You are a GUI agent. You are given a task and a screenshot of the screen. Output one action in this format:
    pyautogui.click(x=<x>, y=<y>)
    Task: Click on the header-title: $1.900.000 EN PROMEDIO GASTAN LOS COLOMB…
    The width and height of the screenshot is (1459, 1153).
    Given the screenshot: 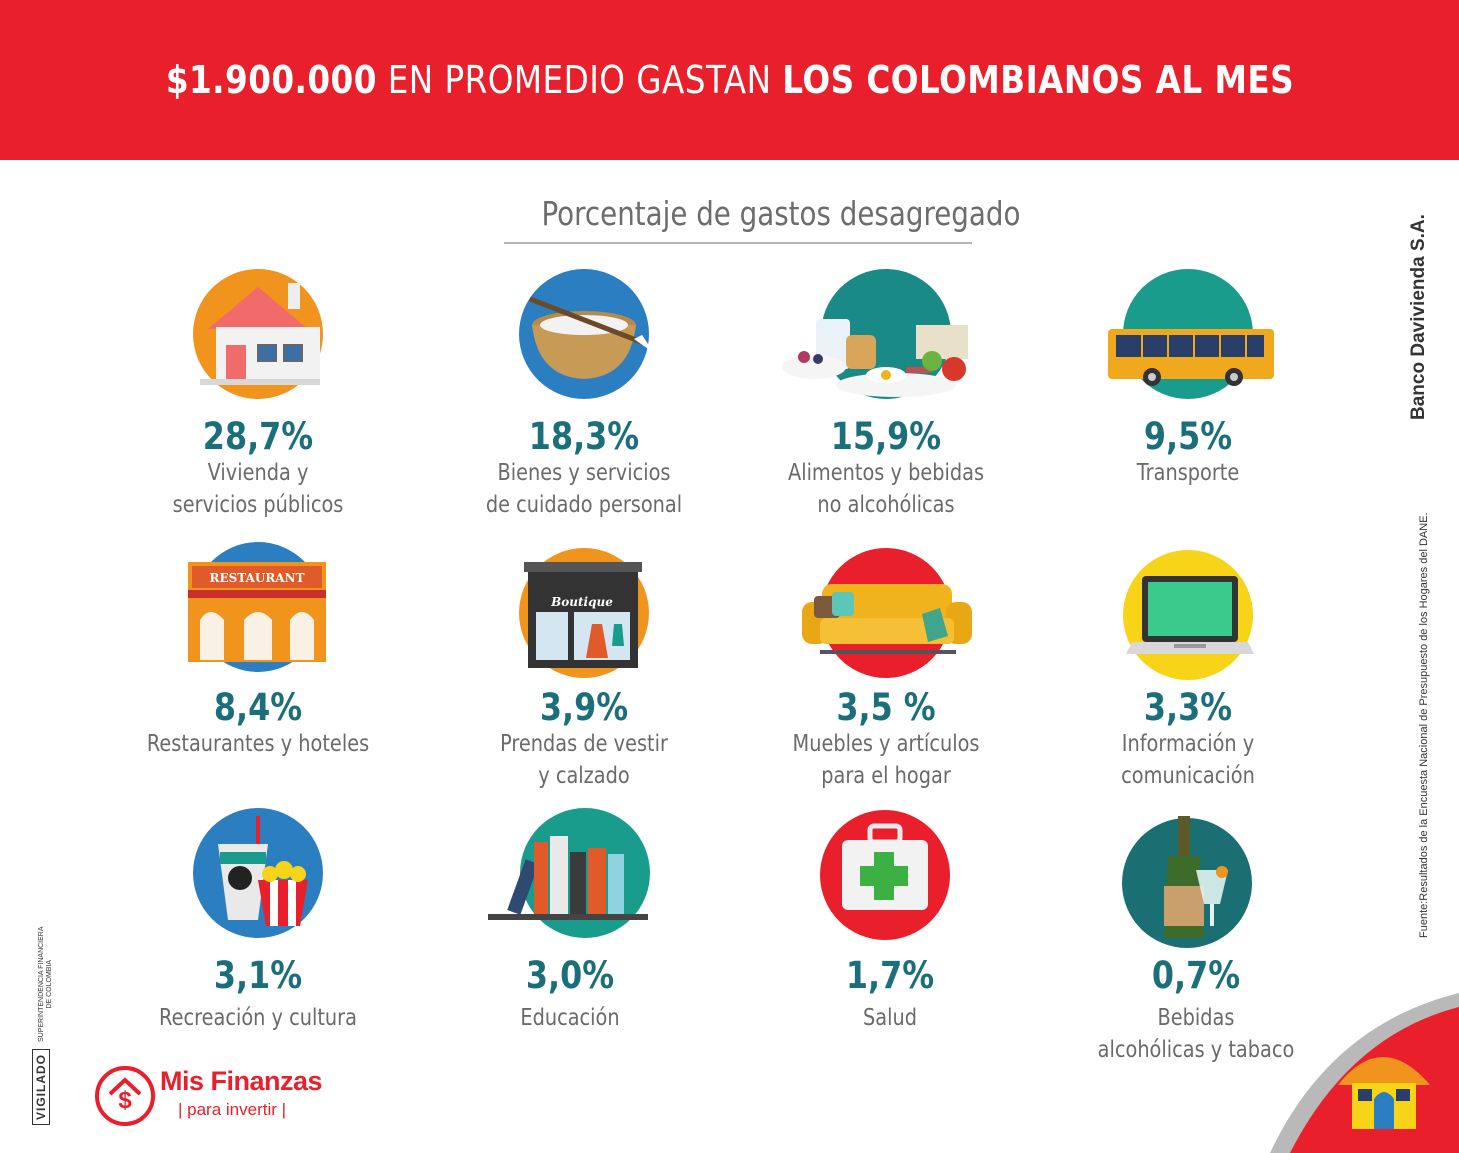 What is the action you would take?
    pyautogui.click(x=729, y=80)
    